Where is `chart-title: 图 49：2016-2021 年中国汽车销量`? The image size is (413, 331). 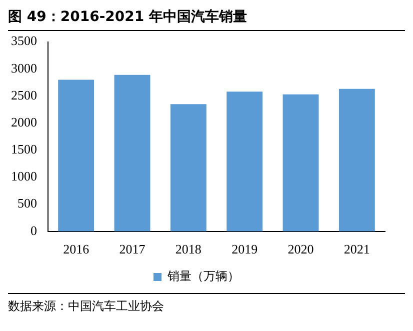
chart-title: 图 49：2016-2021 年中国汽车销量 is located at coordinates (206, 19).